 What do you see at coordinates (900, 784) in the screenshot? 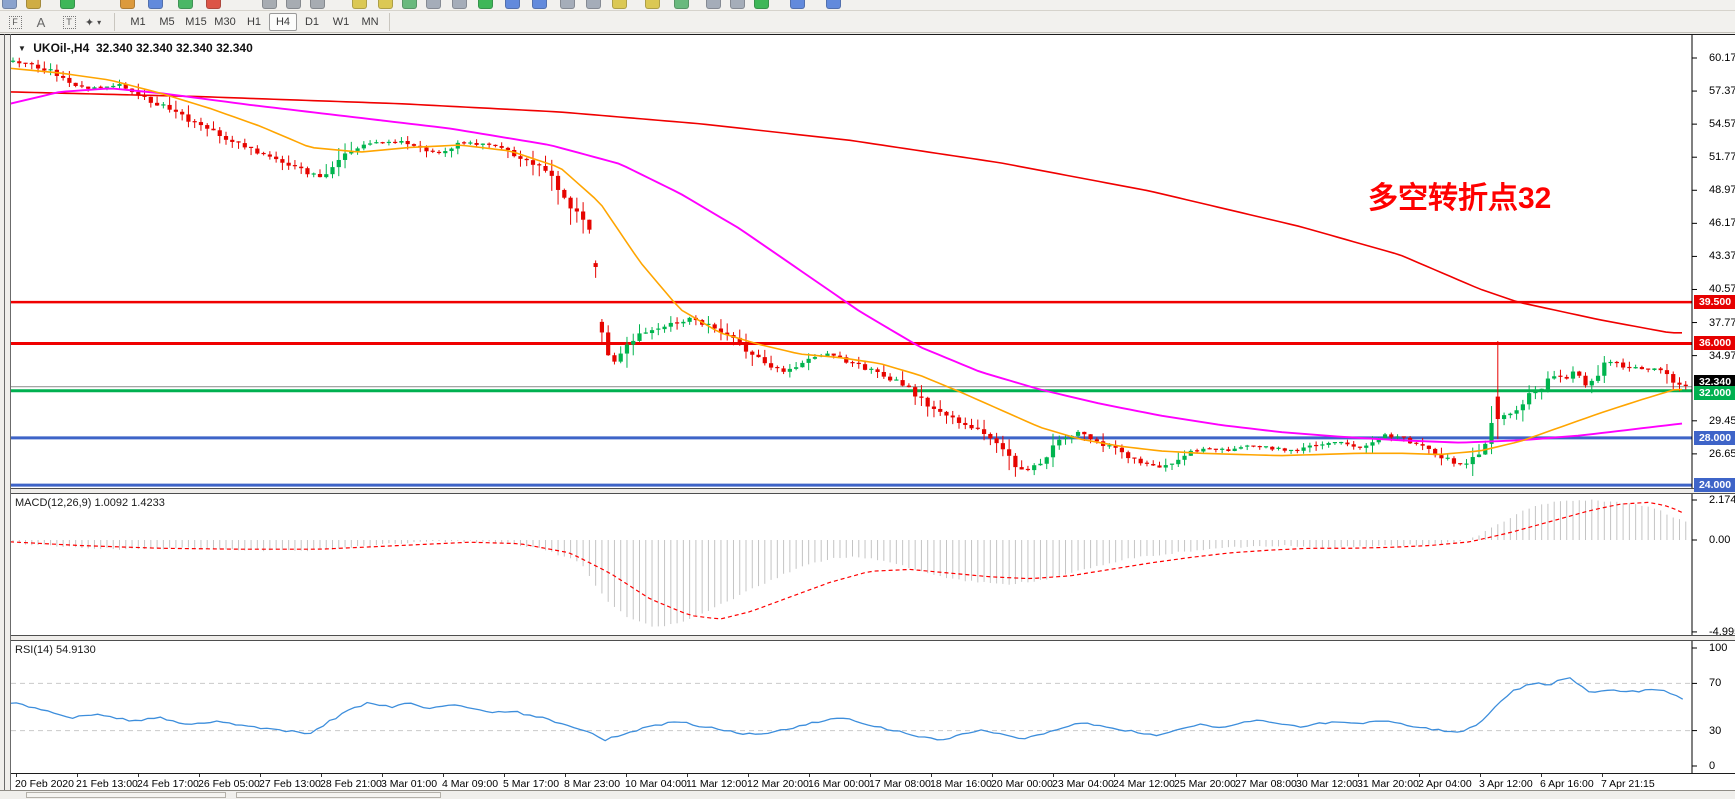
I see `time-axis-label: 17 Mar 08:00` at bounding box center [900, 784].